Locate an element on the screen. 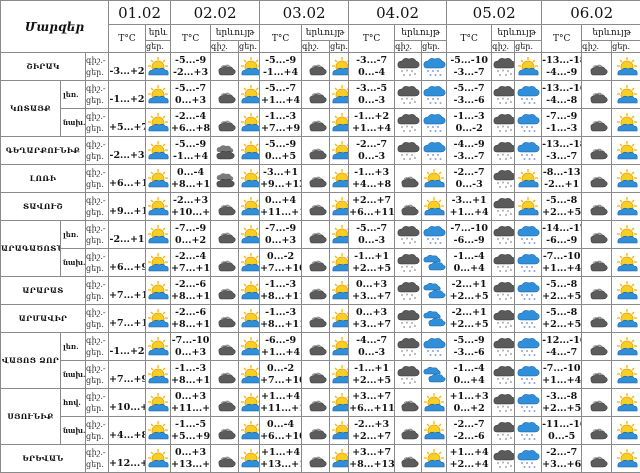 The height and width of the screenshot is (473, 640). temperature-night: -7...-9 is located at coordinates (561, 117).